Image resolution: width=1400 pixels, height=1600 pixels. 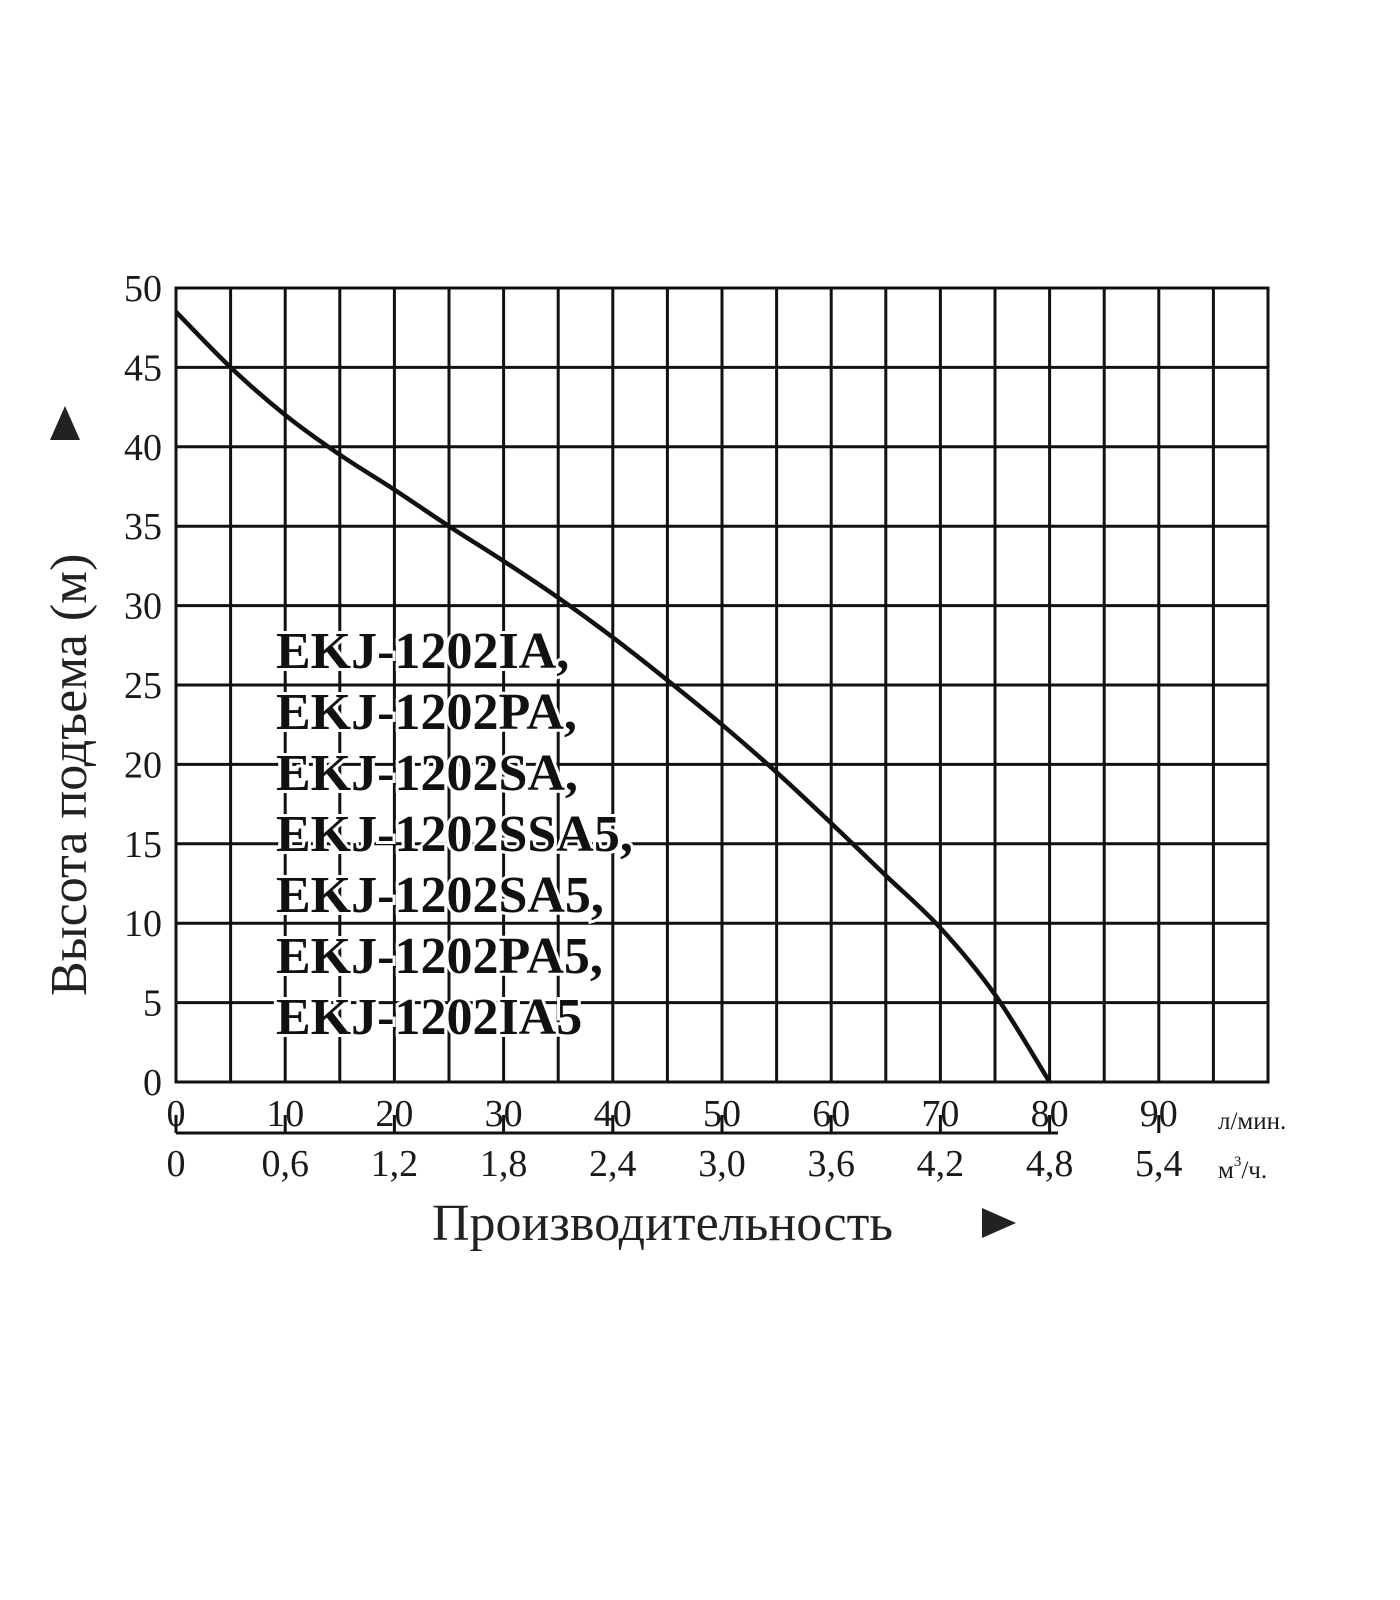 I want to click on x-tick-label-secondary: 1,2, so click(x=395, y=1164).